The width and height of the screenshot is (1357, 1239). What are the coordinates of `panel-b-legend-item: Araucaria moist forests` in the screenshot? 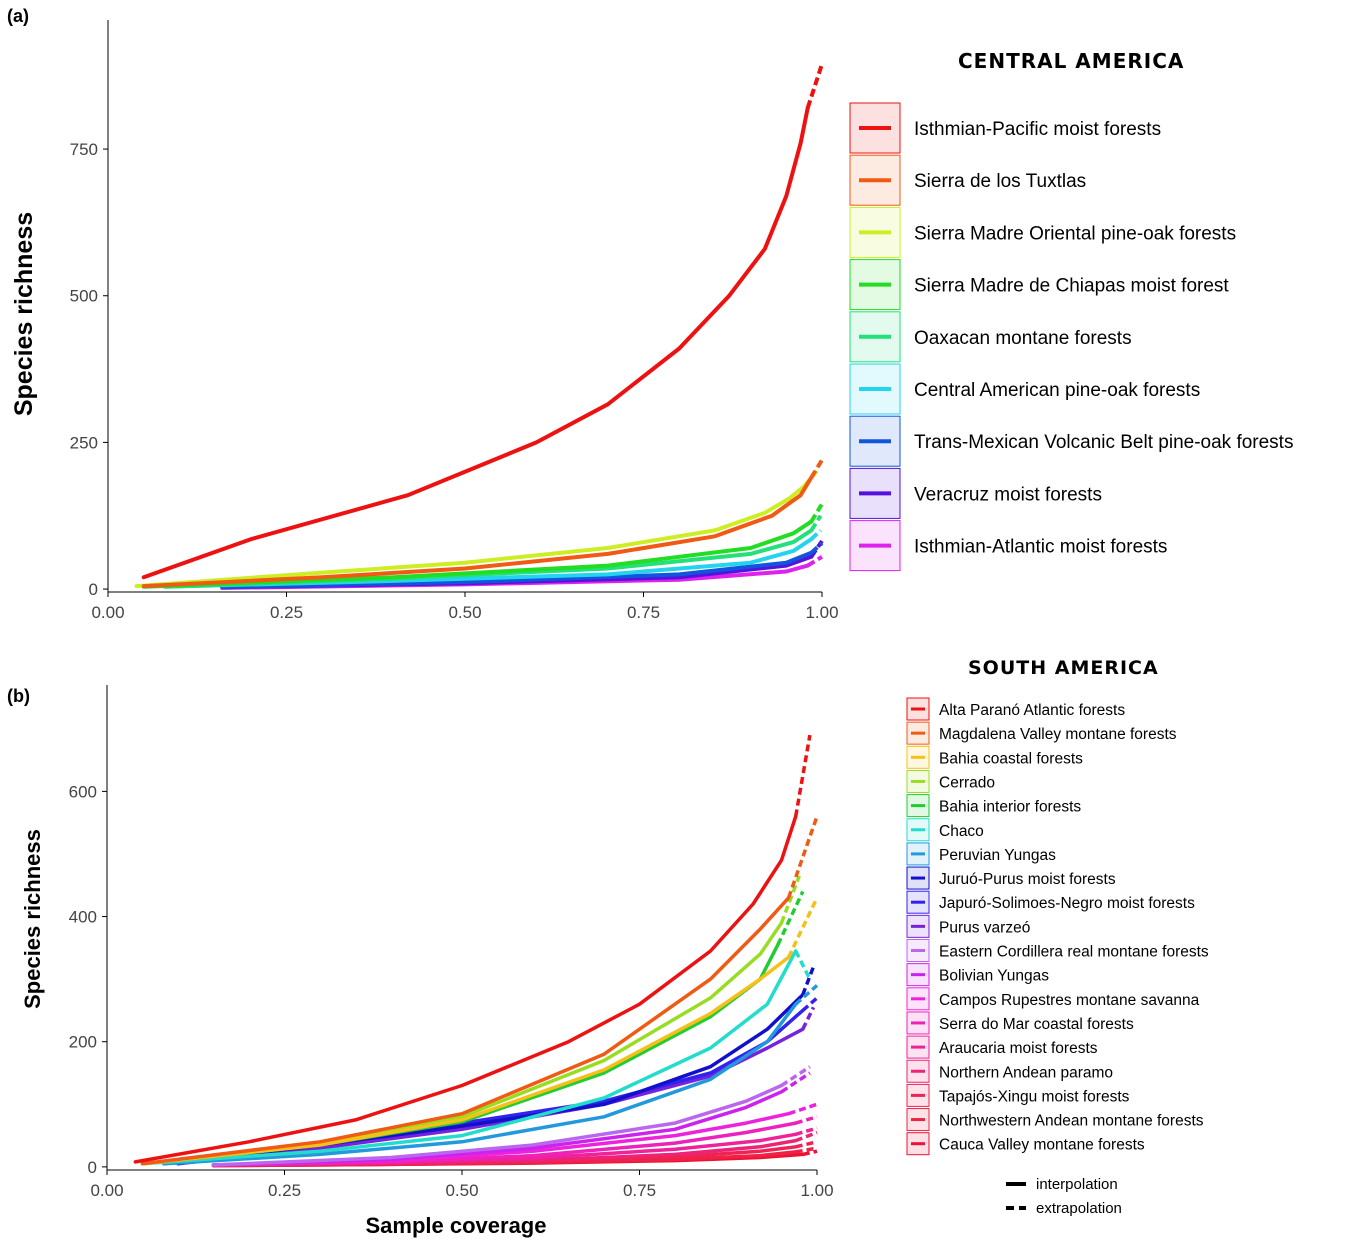 It's located at (1002, 1047).